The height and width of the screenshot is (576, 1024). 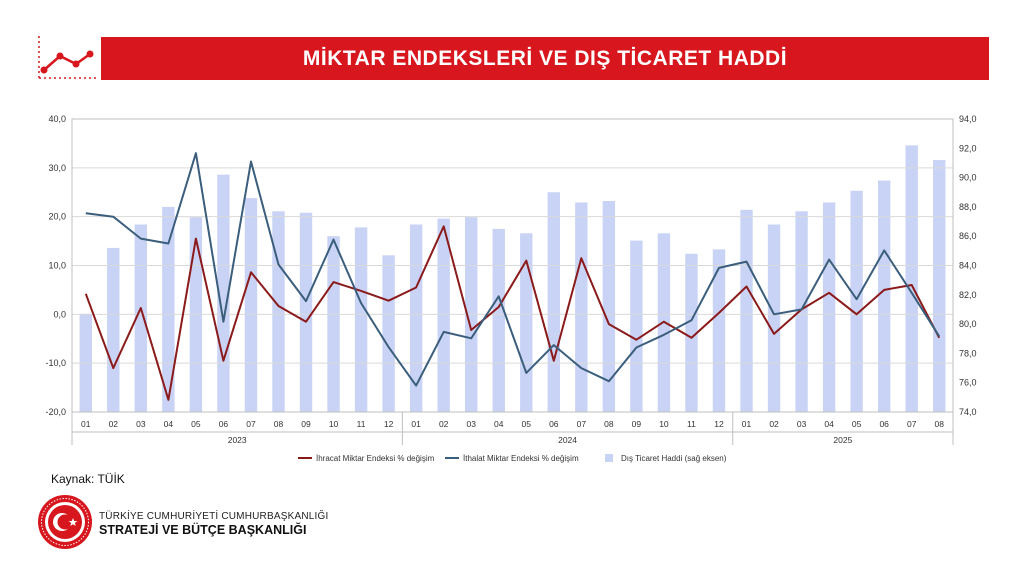 What do you see at coordinates (968, 353) in the screenshot?
I see `right-axis-tick-label: 78,0` at bounding box center [968, 353].